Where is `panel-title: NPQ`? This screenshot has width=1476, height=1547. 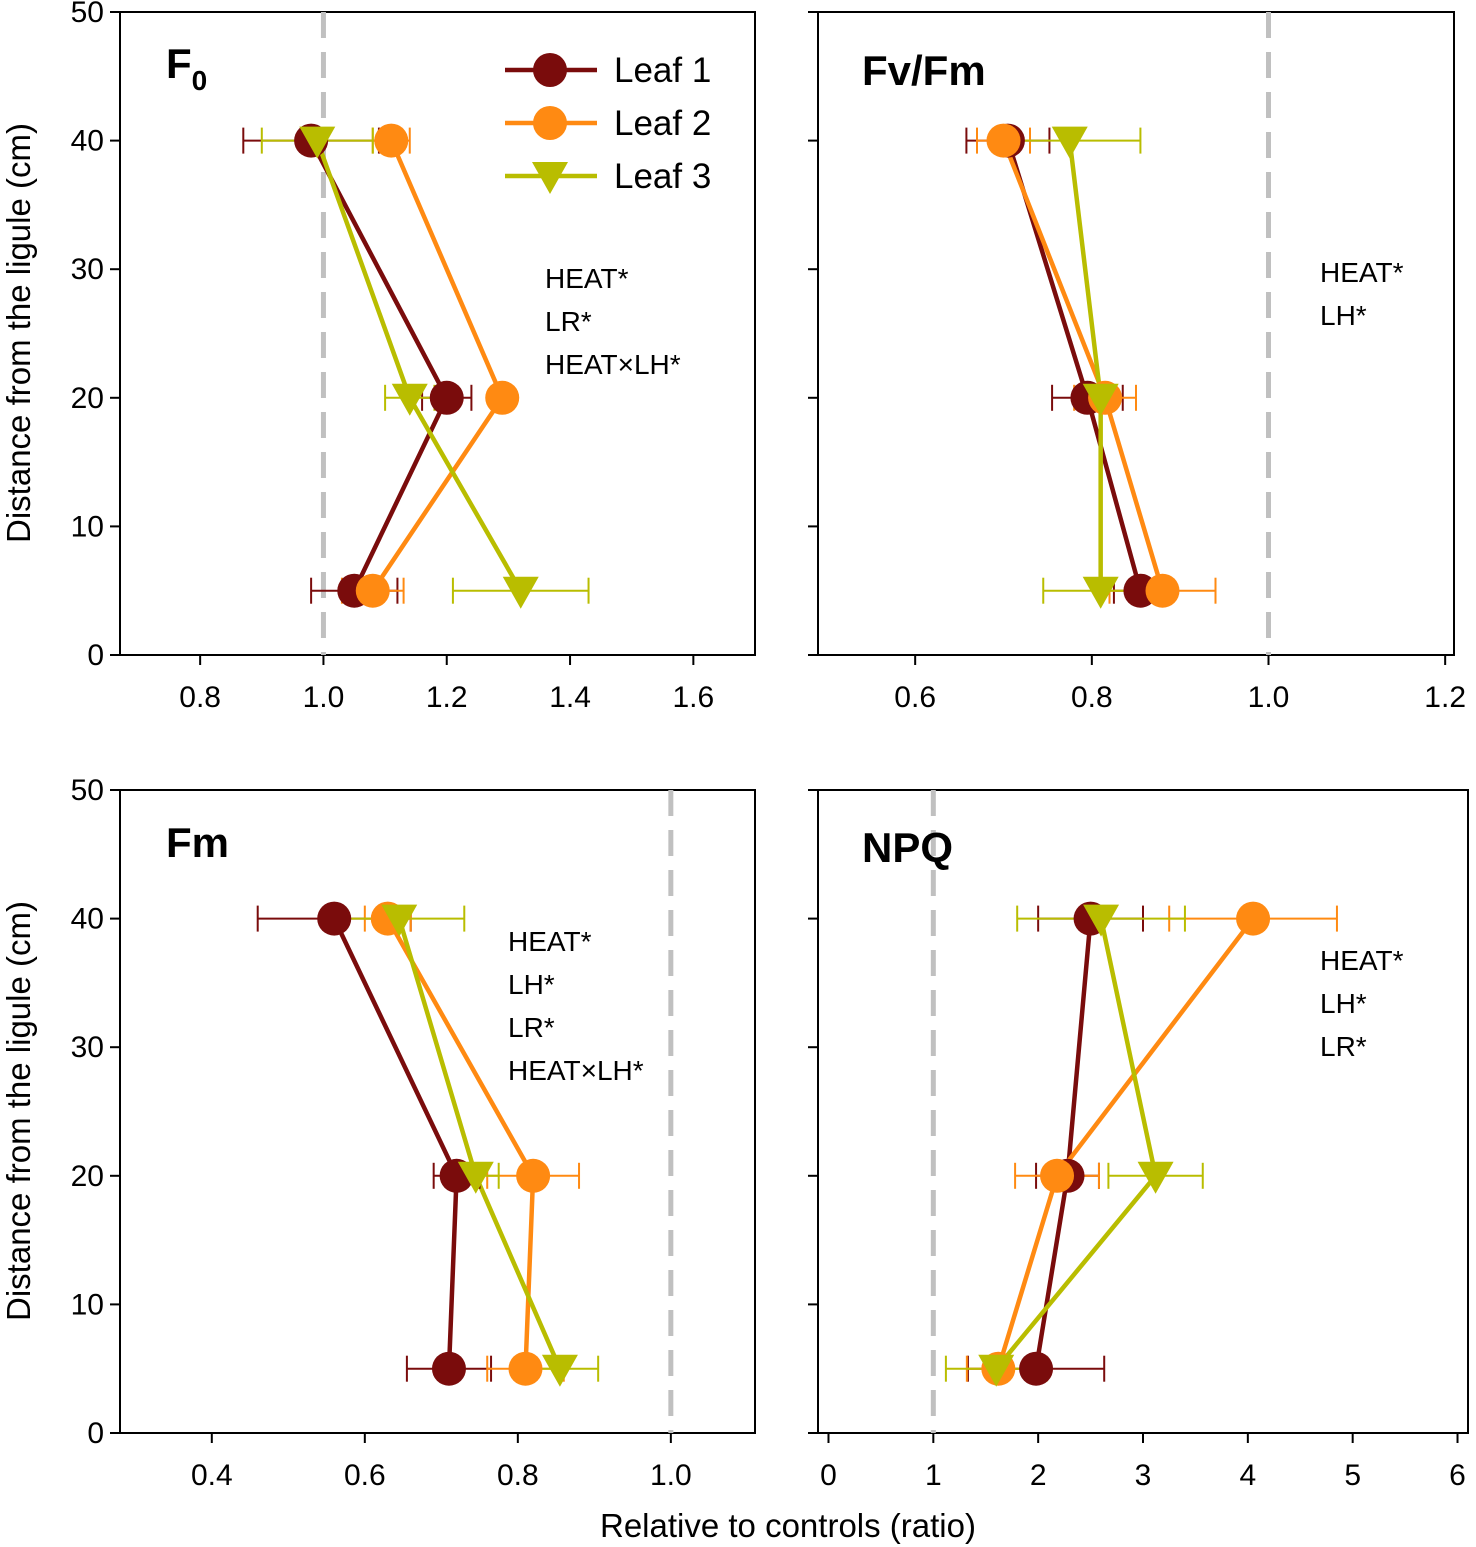
panel-title: NPQ is located at coordinates (907, 847).